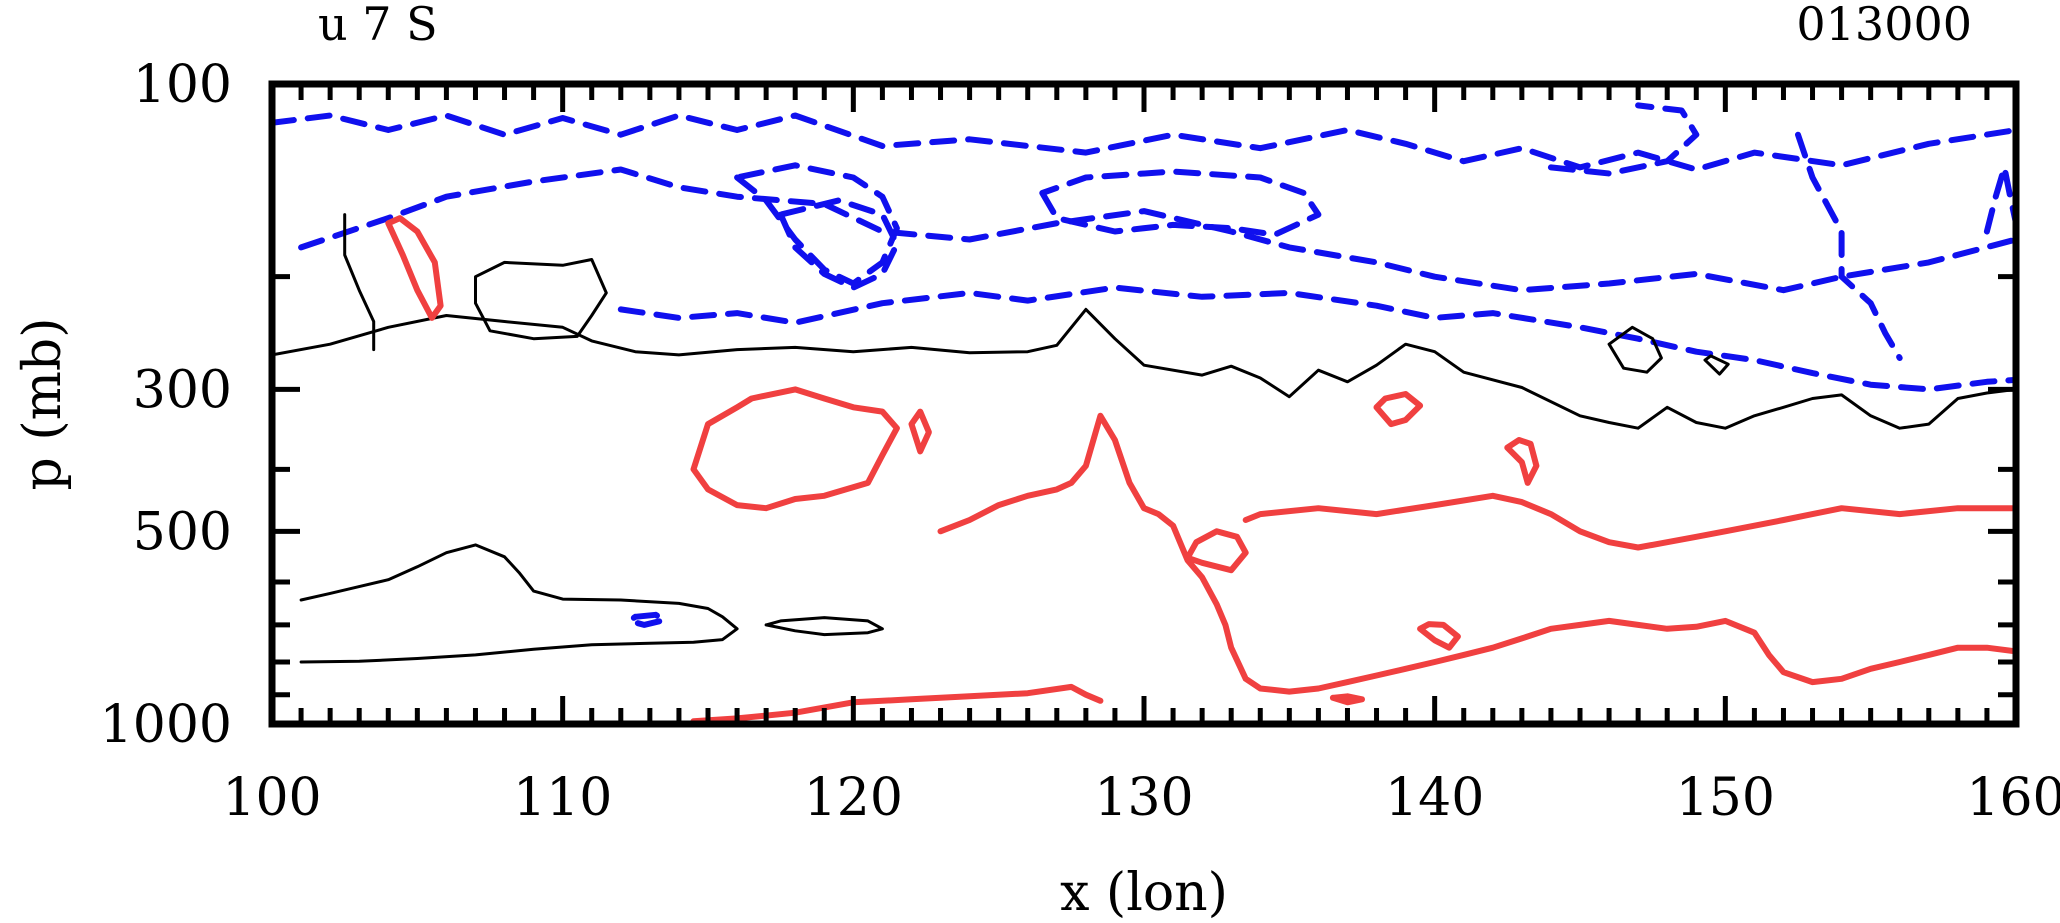 The width and height of the screenshot is (2060, 923). Describe the element at coordinates (182, 532) in the screenshot. I see `y-tick-label: 500` at that location.